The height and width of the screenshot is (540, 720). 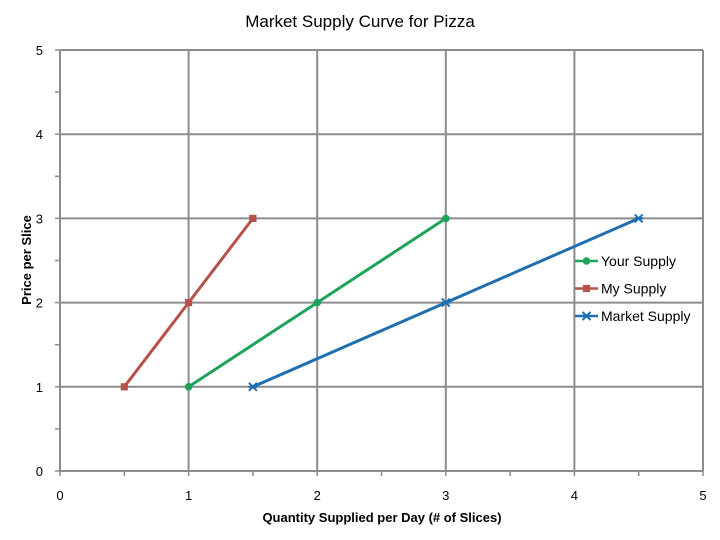 What do you see at coordinates (39, 50) in the screenshot?
I see `y-tick-label: 5` at bounding box center [39, 50].